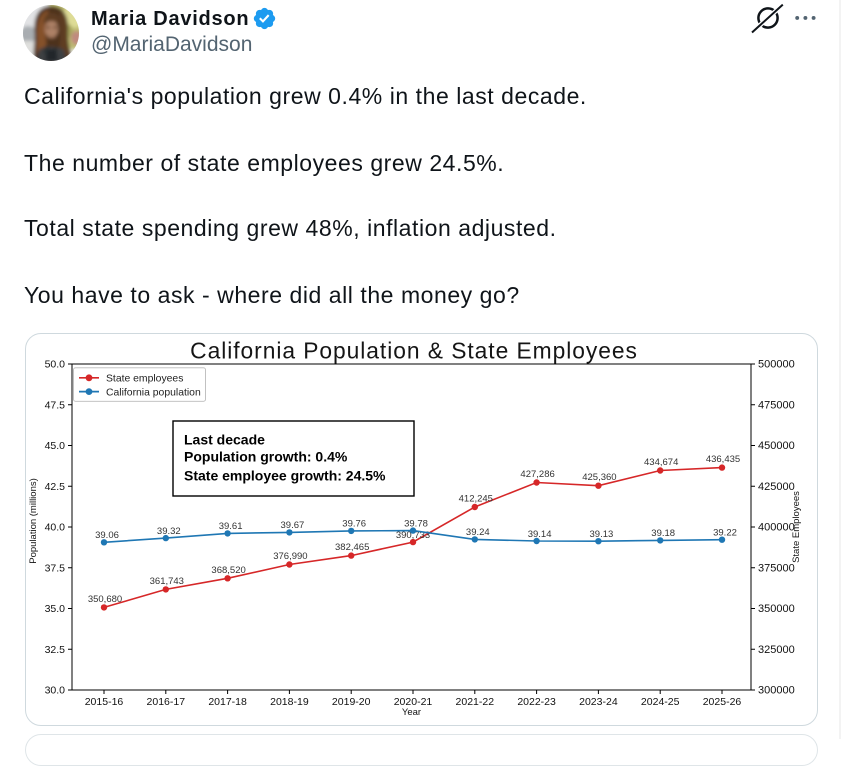  What do you see at coordinates (285, 476) in the screenshot?
I see `svg-text: State employee growth: 24.5%` at bounding box center [285, 476].